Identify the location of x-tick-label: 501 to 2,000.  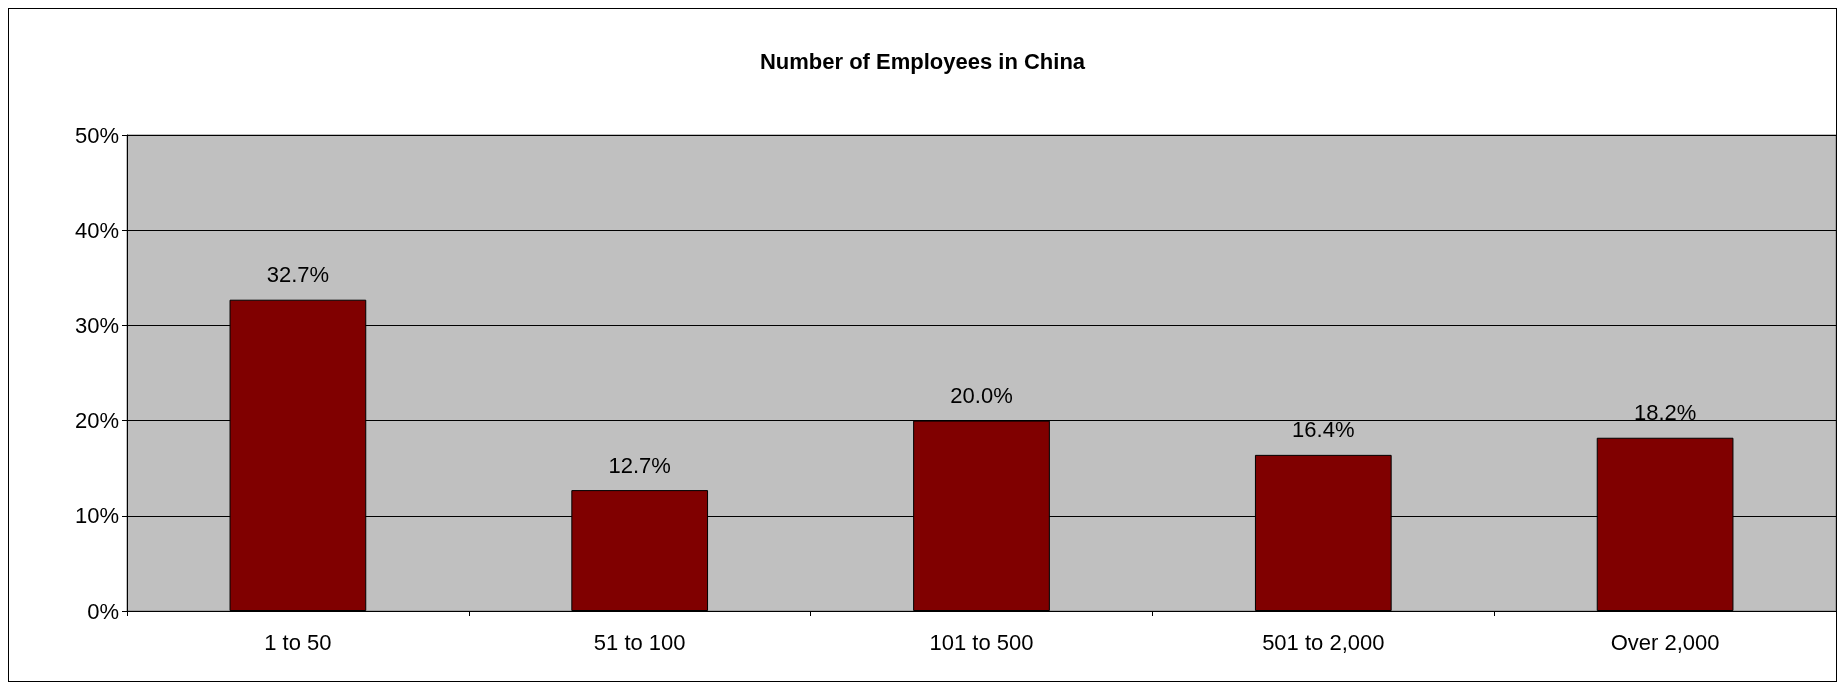
(1323, 642).